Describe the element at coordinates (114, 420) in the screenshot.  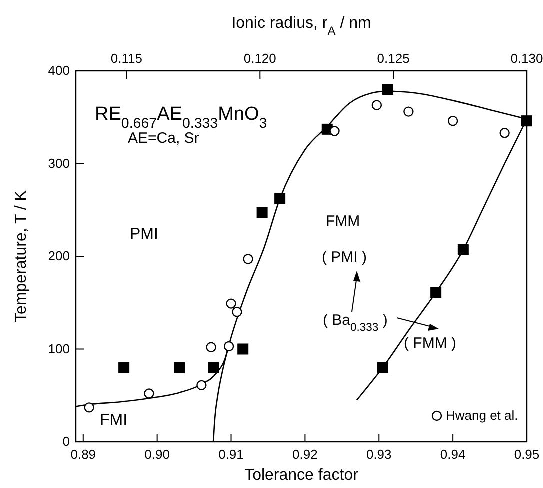
I see `annotation: FMI` at that location.